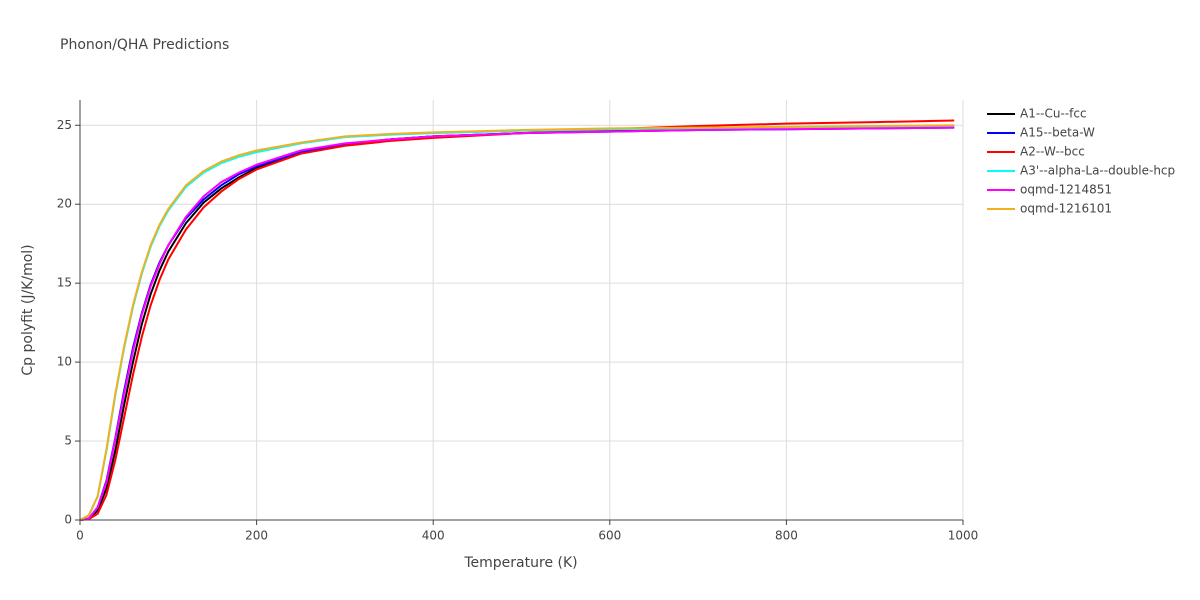 The height and width of the screenshot is (600, 1200). What do you see at coordinates (68, 520) in the screenshot?
I see `y-tick-label: 0` at bounding box center [68, 520].